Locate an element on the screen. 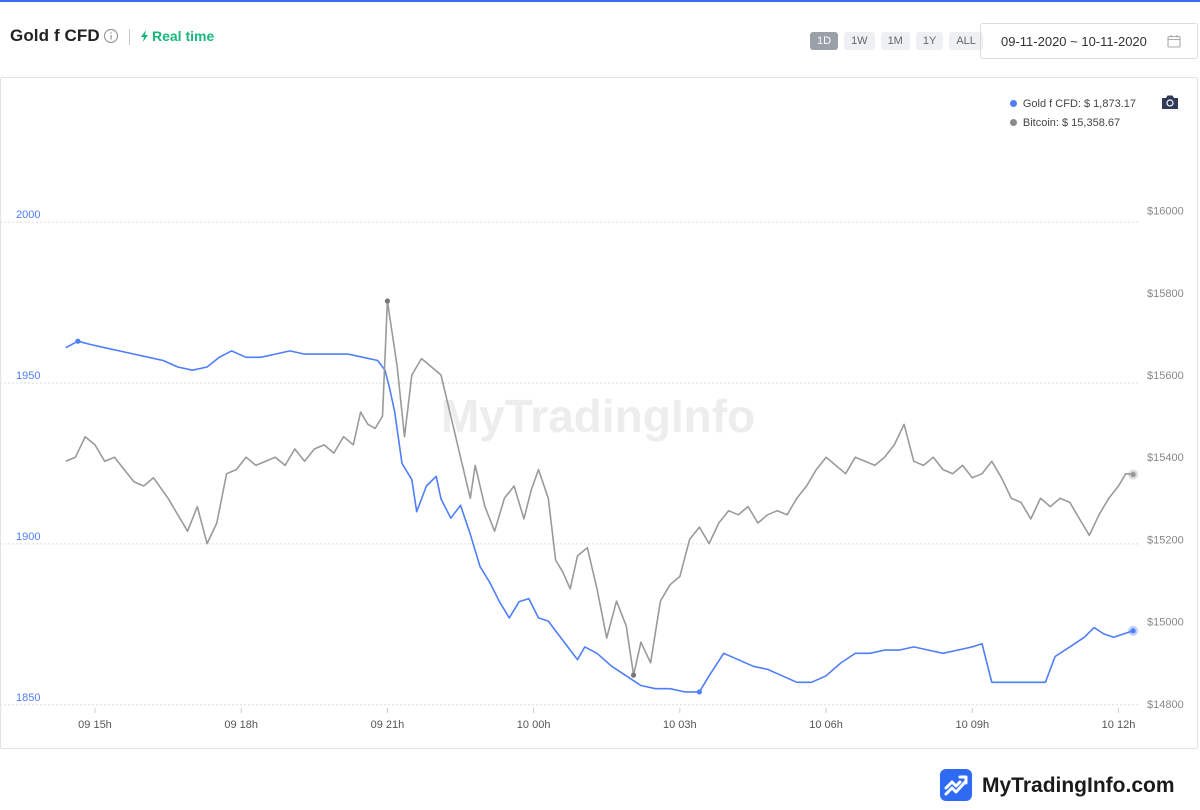 This screenshot has width=1200, height=810. range-1w-button: 1W is located at coordinates (859, 41).